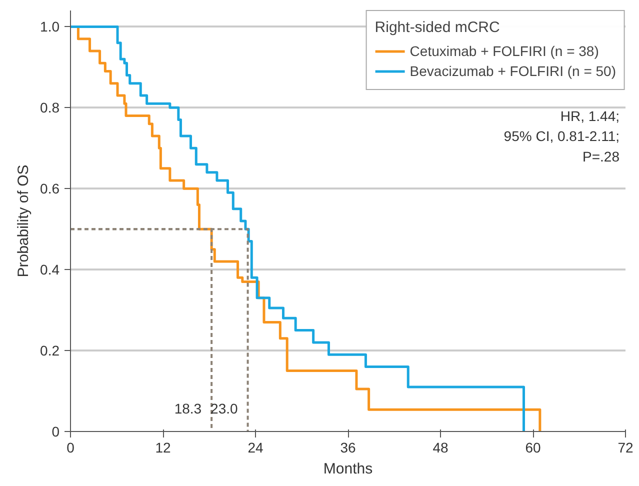 This screenshot has width=639, height=486. I want to click on y-tick-label: 0.4, so click(50, 270).